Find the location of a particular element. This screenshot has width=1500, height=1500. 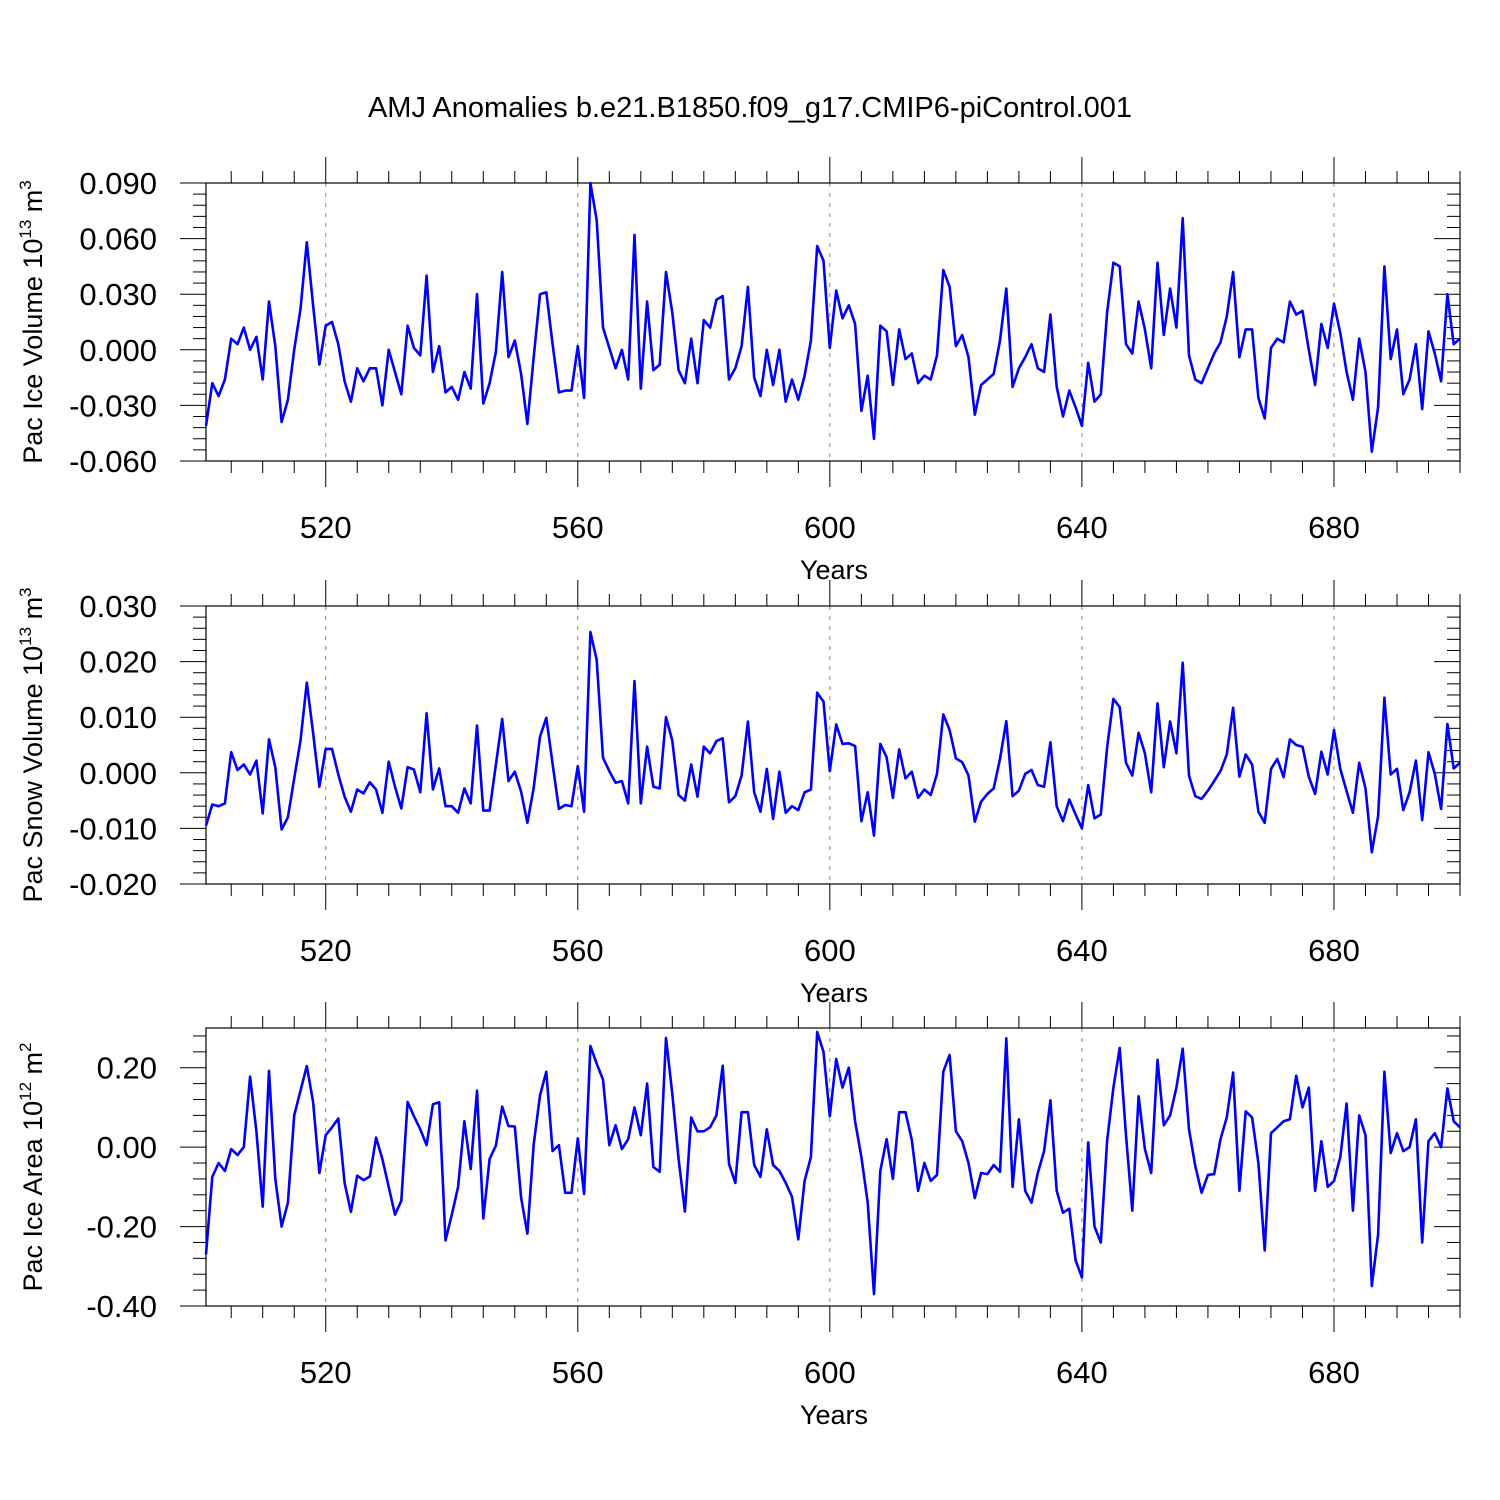

y-tick-label: -0.010 is located at coordinates (113, 828).